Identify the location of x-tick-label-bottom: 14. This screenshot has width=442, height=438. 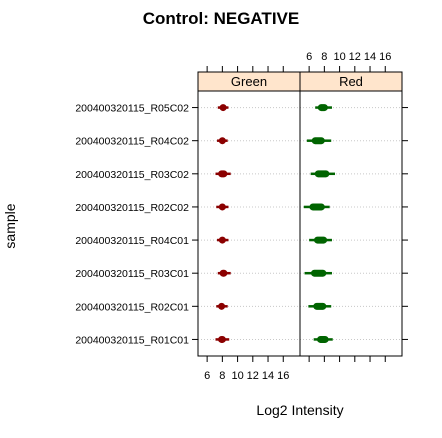
(268, 376).